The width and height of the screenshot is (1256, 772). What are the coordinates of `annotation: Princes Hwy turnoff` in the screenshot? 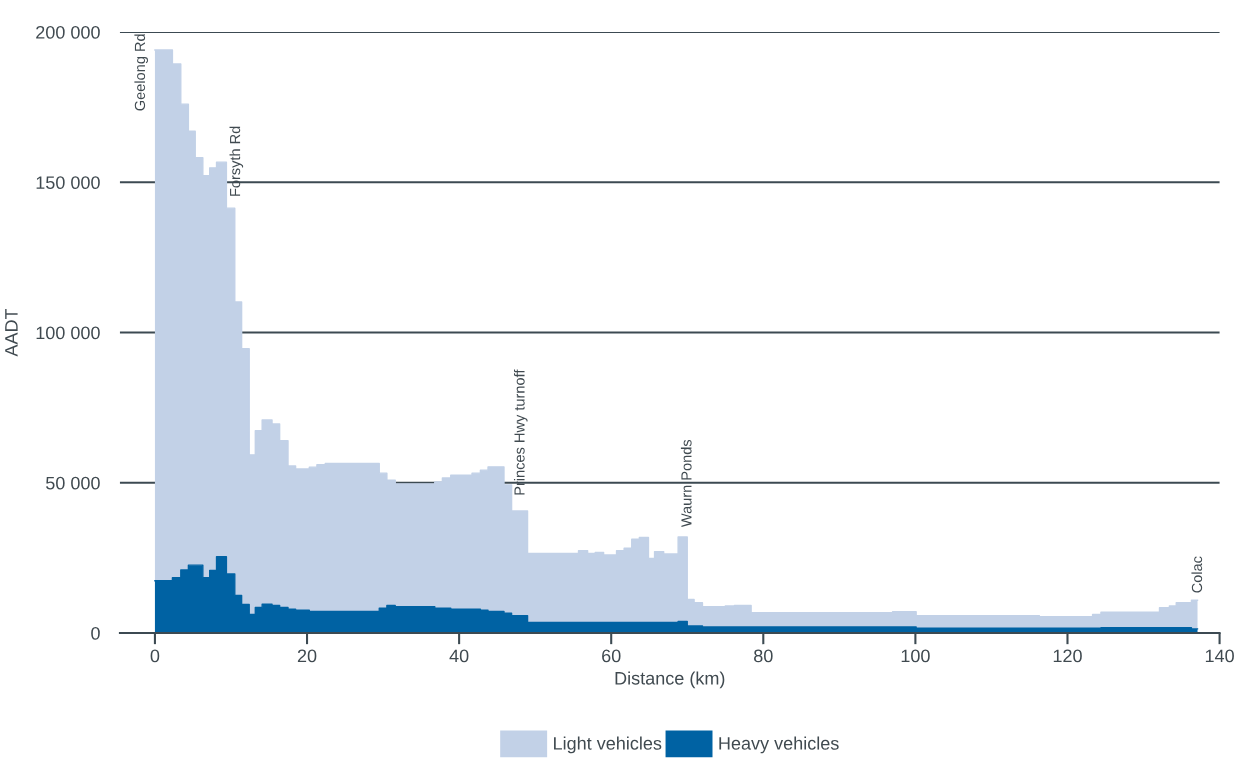 It's located at (520, 432).